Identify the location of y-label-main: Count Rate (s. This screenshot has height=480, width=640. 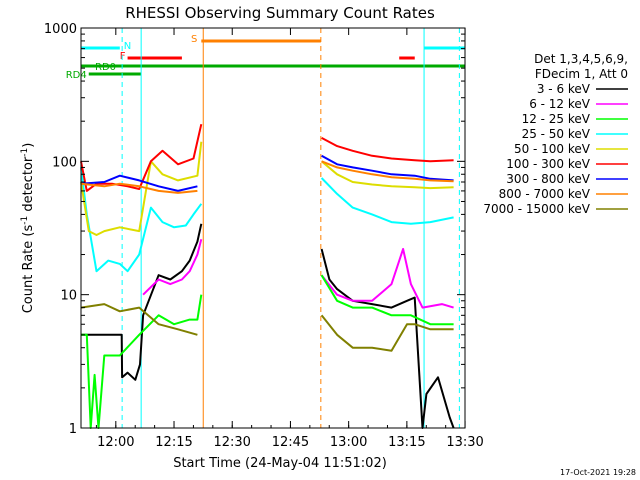
(28, 269).